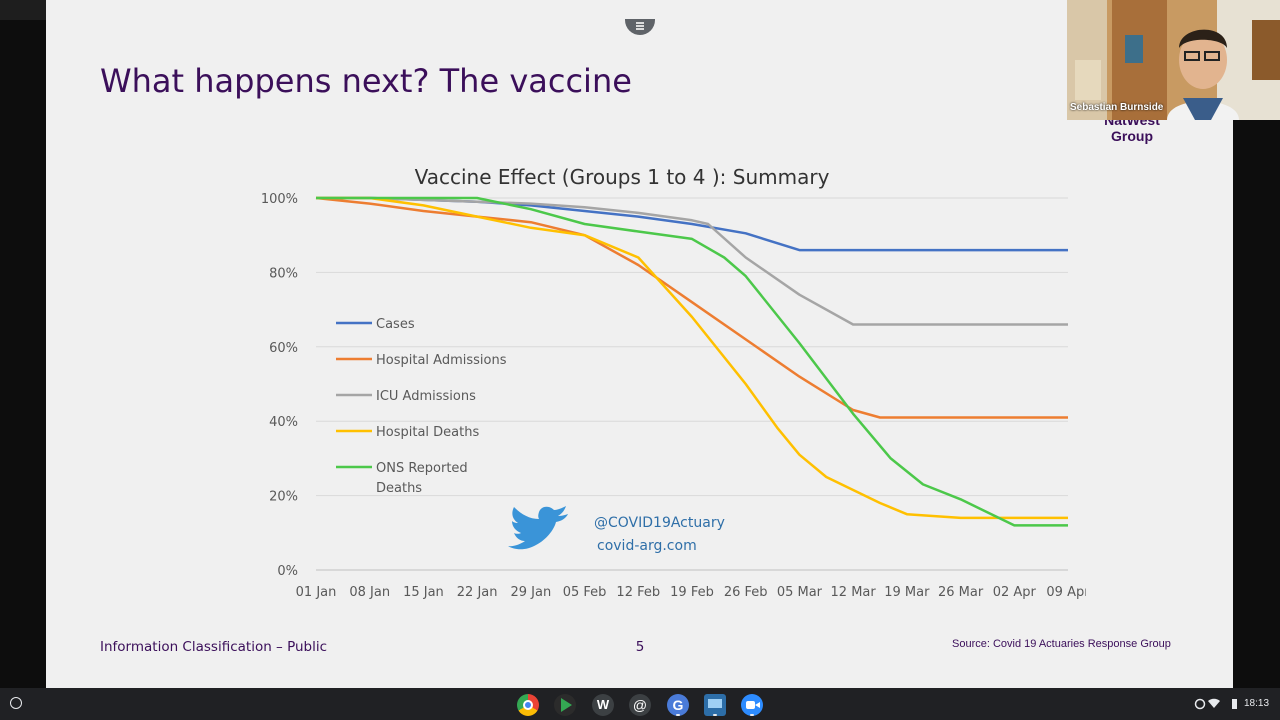  I want to click on chrome-icon, so click(528, 705).